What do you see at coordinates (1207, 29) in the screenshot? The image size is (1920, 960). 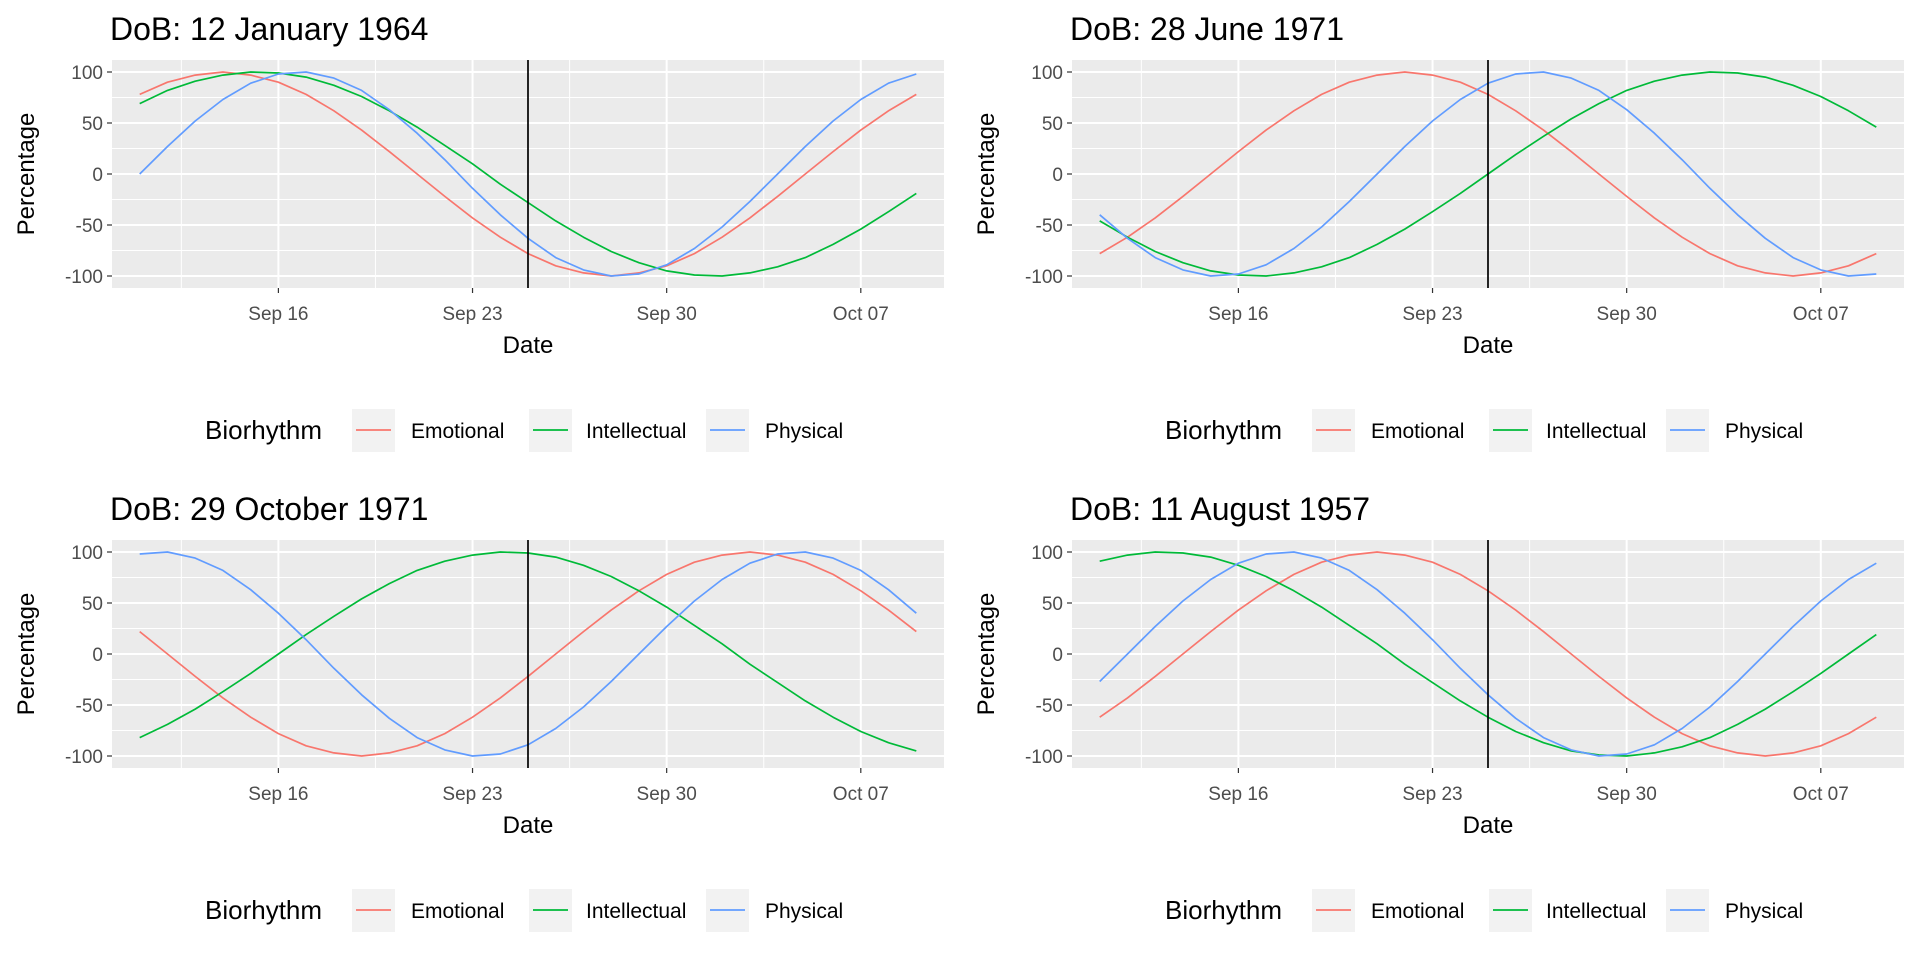 I see `panel-title: DoB: 28 June 1971` at bounding box center [1207, 29].